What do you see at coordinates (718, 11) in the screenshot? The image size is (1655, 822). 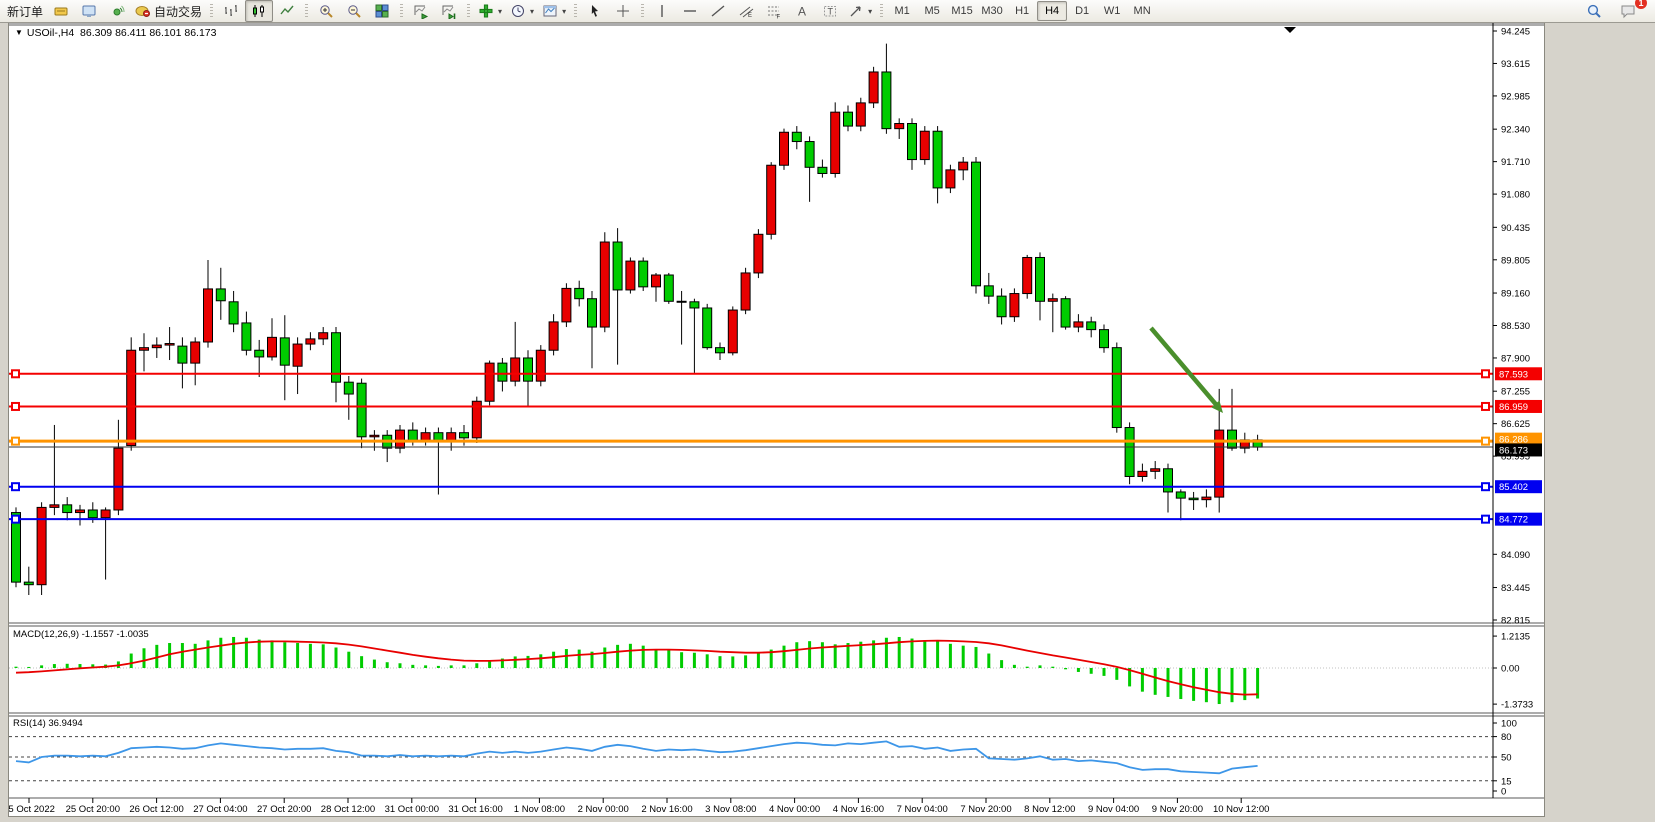 I see `trendline-button` at bounding box center [718, 11].